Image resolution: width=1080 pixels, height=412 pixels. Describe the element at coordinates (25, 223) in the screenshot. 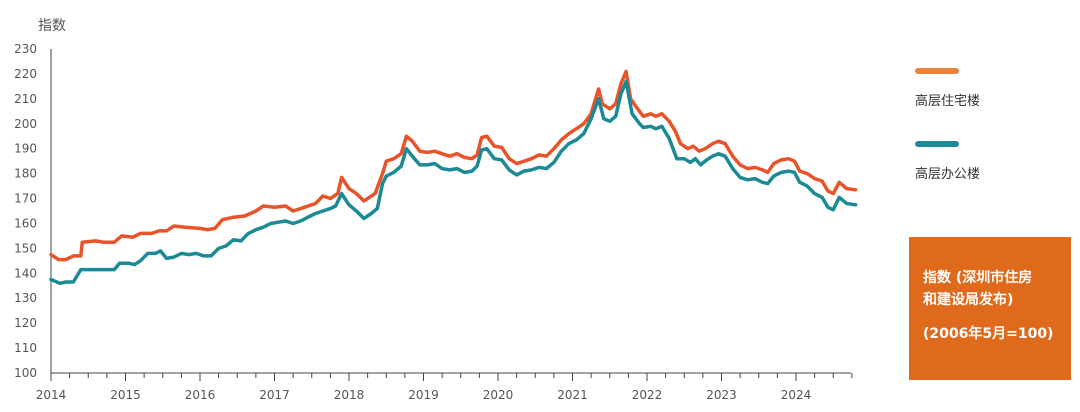

I see `y-tick-label: 160` at that location.